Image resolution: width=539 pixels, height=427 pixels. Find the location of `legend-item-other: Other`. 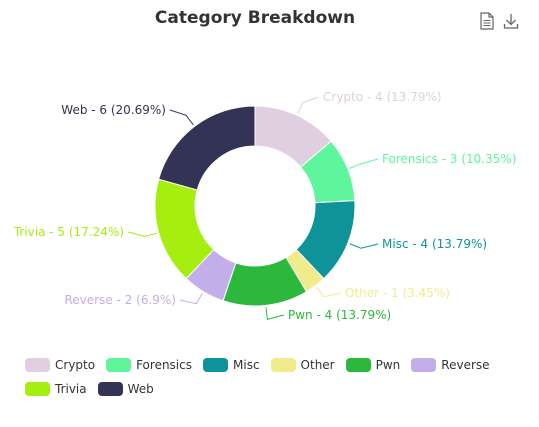

legend-item-other: Other is located at coordinates (302, 365).